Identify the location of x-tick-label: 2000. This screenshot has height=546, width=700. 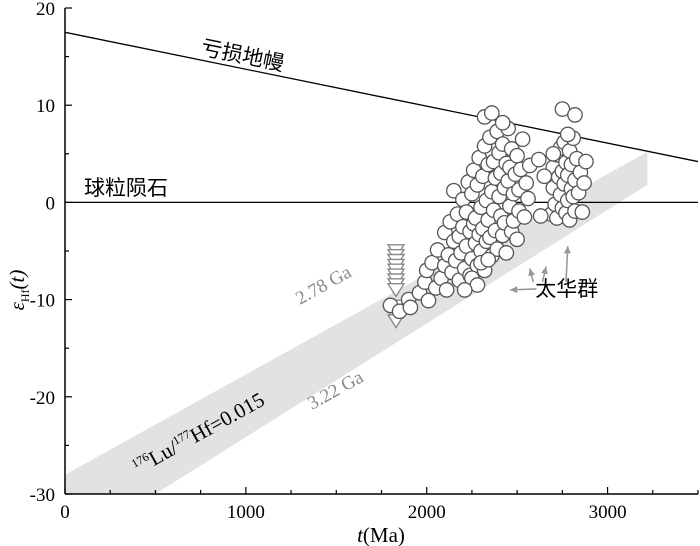
(427, 512).